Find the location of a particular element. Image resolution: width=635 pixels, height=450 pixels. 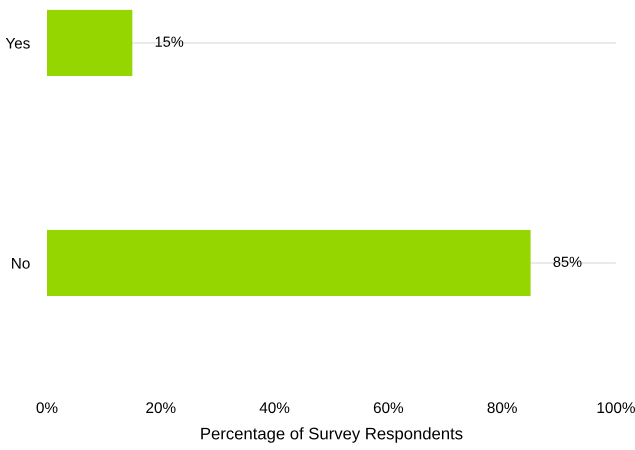

x-tick-label: 20% is located at coordinates (161, 408).